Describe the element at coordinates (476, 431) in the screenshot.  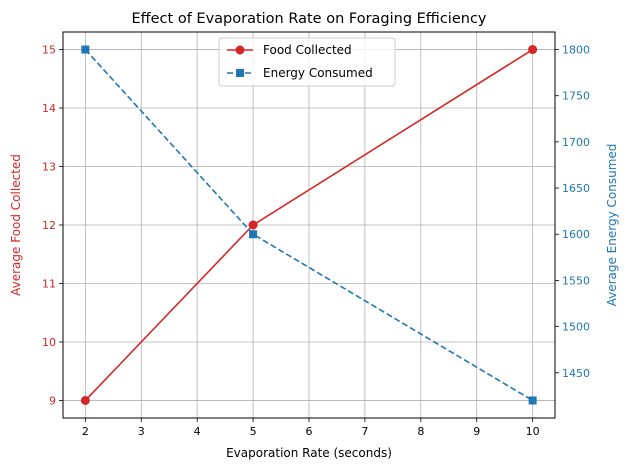
I see `x-tick-label: 9` at that location.